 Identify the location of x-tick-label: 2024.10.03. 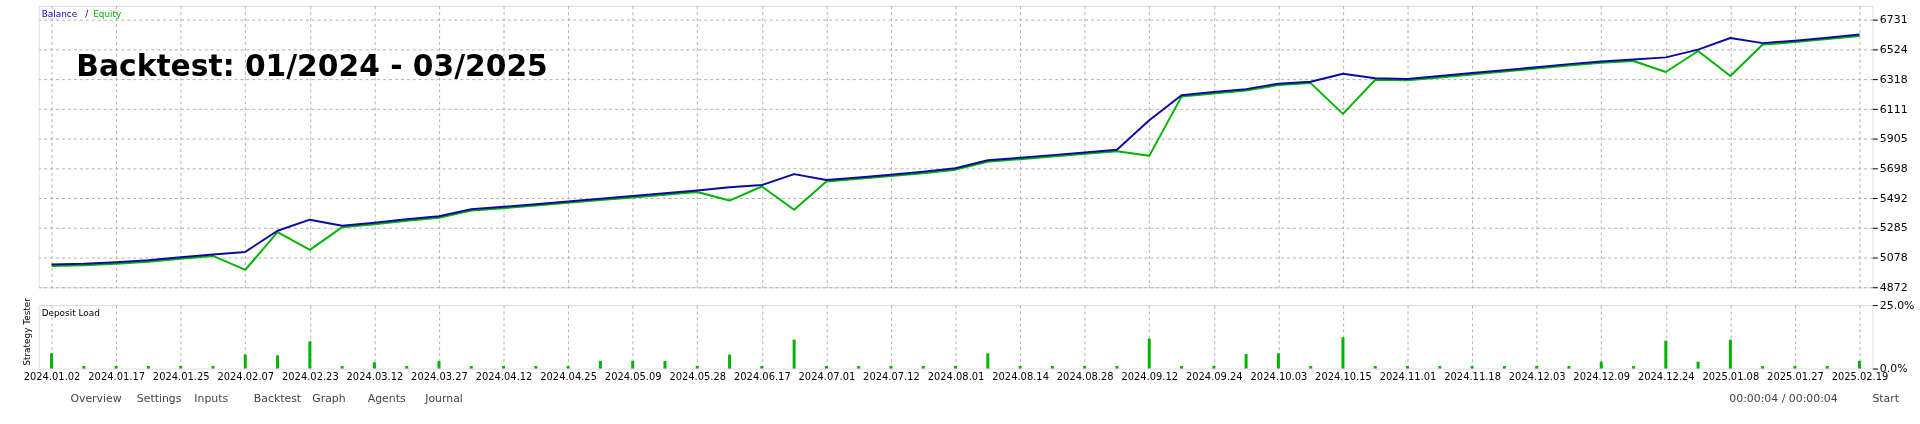
(1279, 376).